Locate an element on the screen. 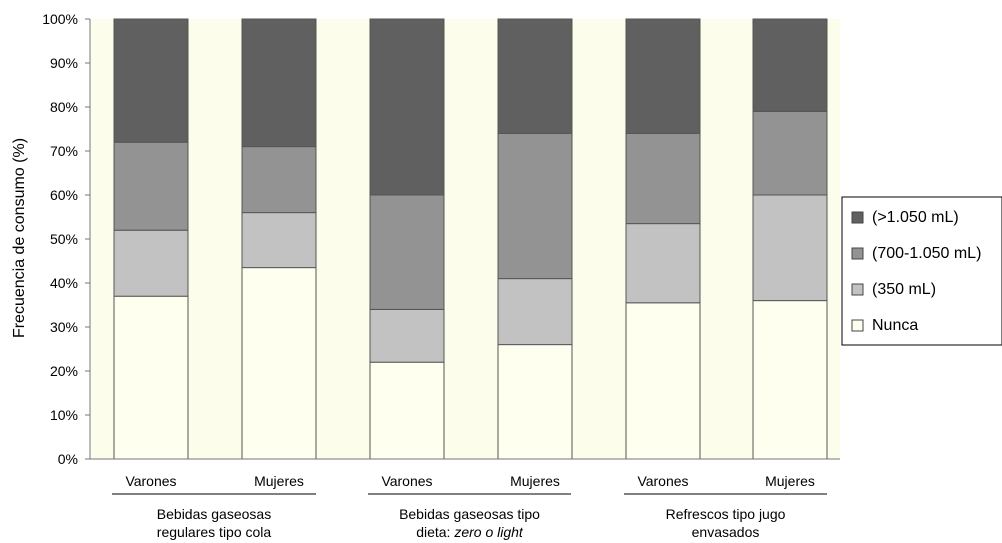 This screenshot has width=1002, height=543. y-tick-label: 70% is located at coordinates (64, 151).